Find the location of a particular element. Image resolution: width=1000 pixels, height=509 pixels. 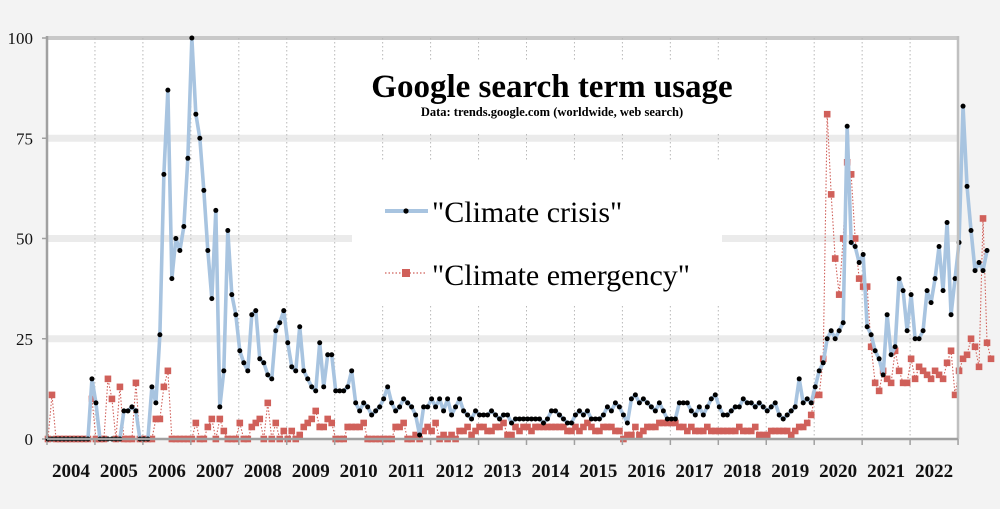

x-tick-label: 2014 is located at coordinates (550, 471).